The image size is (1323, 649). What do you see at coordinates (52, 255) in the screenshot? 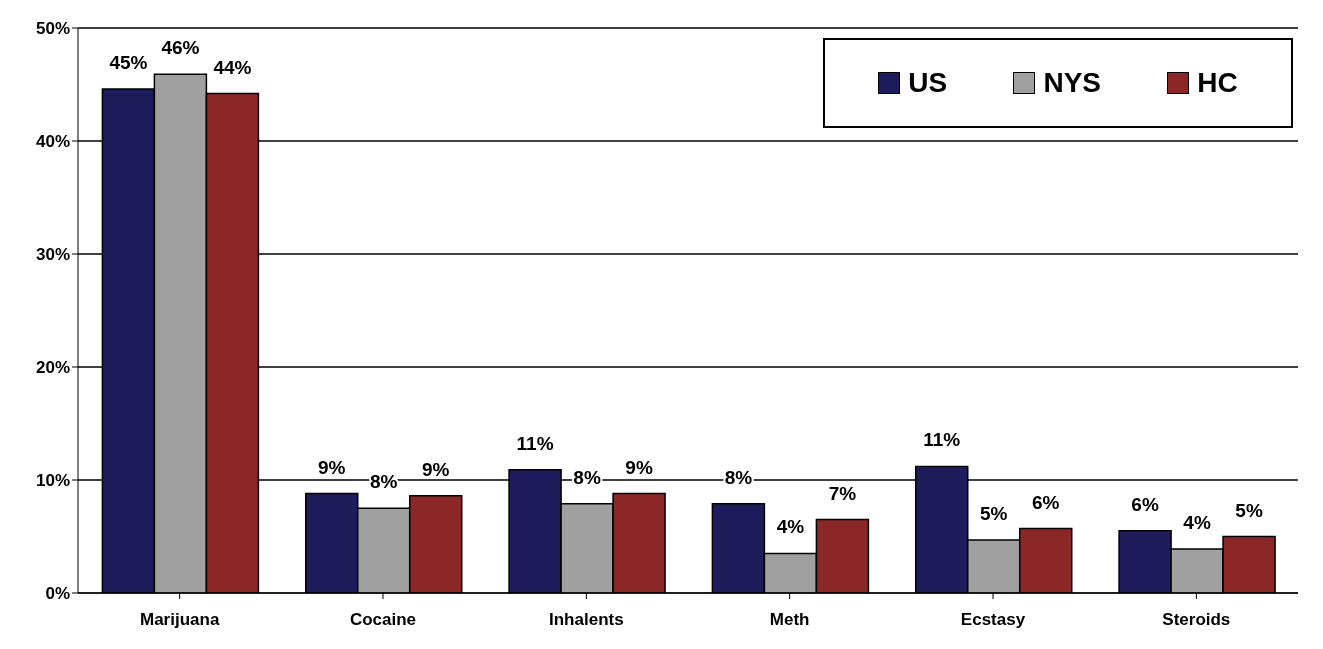
I see `y-tick-label: 30%` at bounding box center [52, 255].